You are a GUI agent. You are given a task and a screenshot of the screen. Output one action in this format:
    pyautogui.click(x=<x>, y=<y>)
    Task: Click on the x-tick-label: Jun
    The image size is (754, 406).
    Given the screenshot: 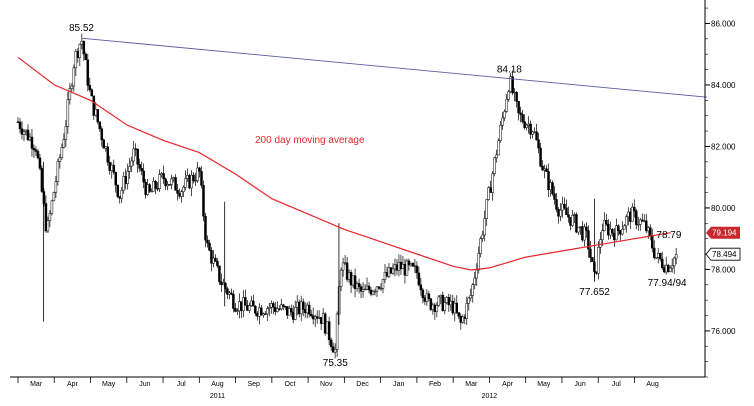 What is the action you would take?
    pyautogui.click(x=144, y=384)
    